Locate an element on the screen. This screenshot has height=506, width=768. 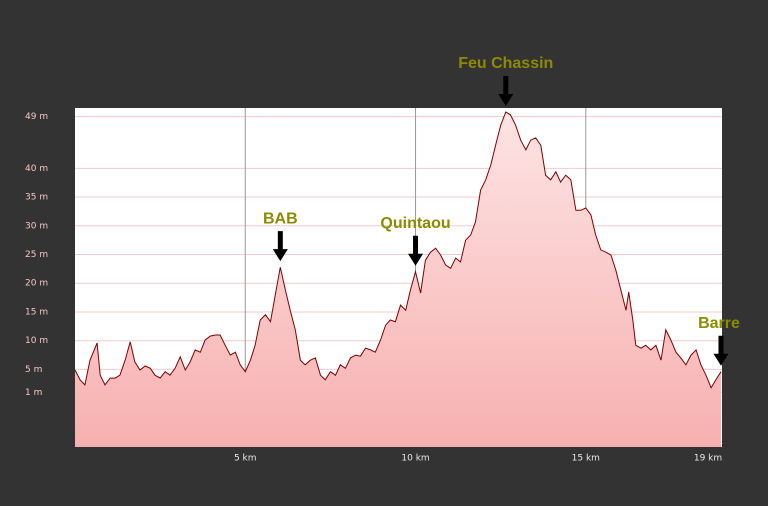
y-tick-label: 1 m is located at coordinates (33, 393).